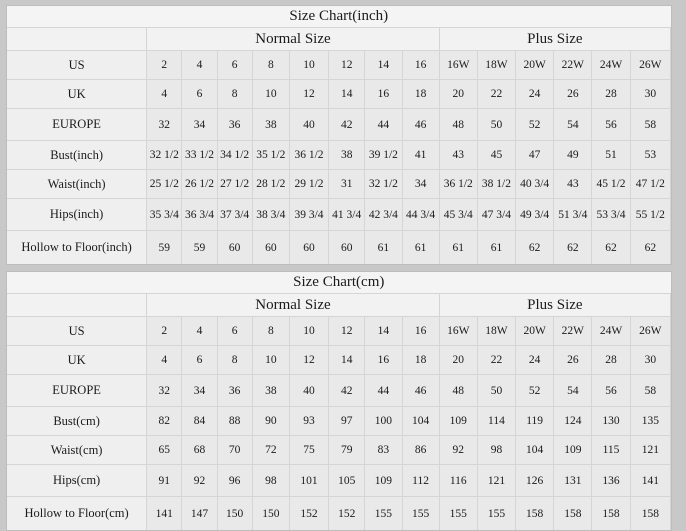  What do you see at coordinates (650, 450) in the screenshot?
I see `cell: 121` at bounding box center [650, 450].